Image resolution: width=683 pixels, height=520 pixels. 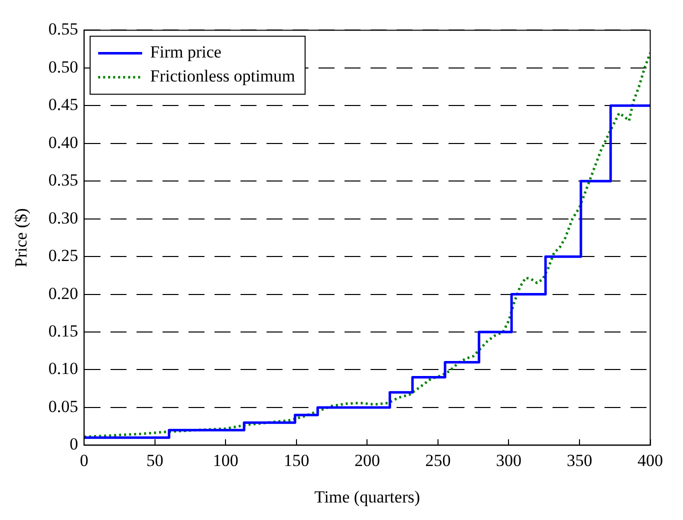 I want to click on y-tick-label: 0.40, so click(x=63, y=142).